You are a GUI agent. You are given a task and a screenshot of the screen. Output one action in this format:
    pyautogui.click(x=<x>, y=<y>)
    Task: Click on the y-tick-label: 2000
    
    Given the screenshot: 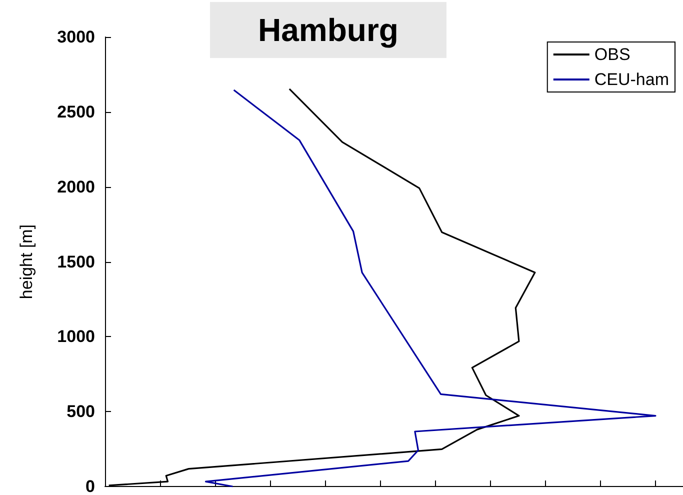 What is the action you would take?
    pyautogui.click(x=76, y=186)
    